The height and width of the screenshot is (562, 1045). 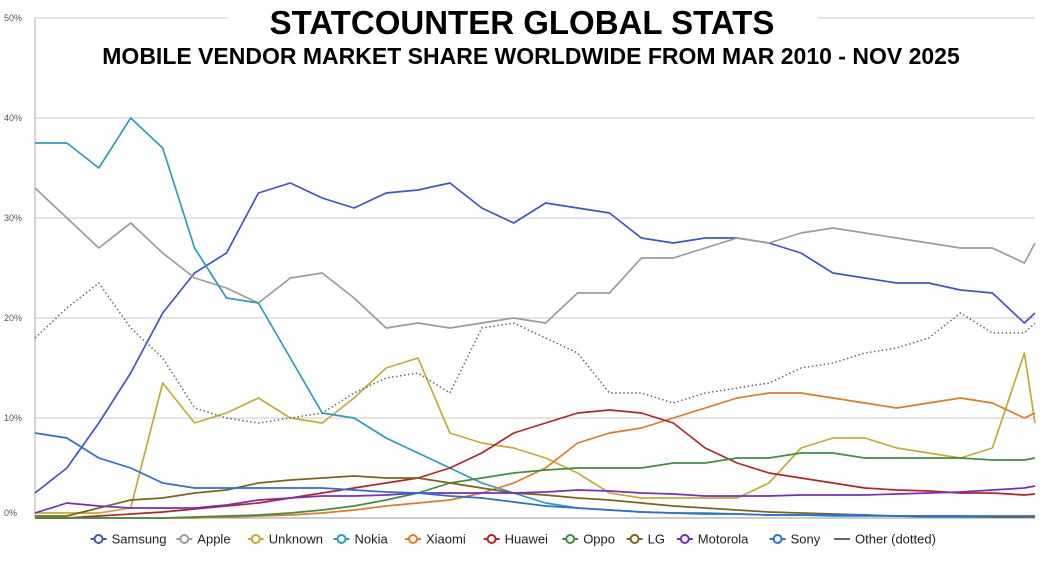 I want to click on series-line-sony, so click(x=534, y=474).